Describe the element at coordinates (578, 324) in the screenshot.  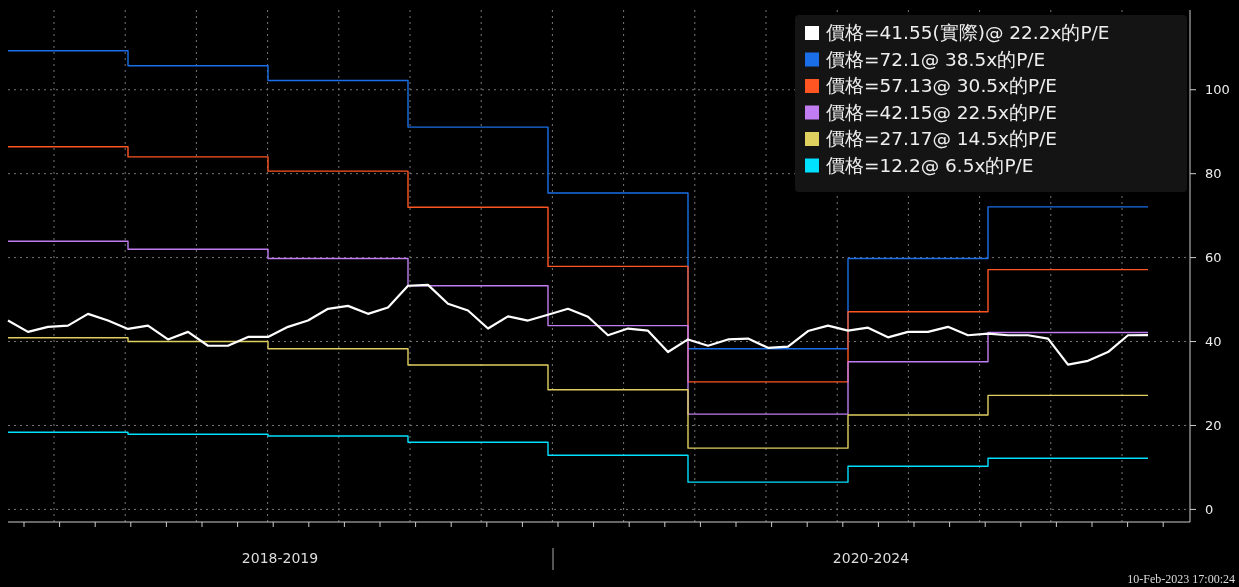
I see `line-series` at that location.